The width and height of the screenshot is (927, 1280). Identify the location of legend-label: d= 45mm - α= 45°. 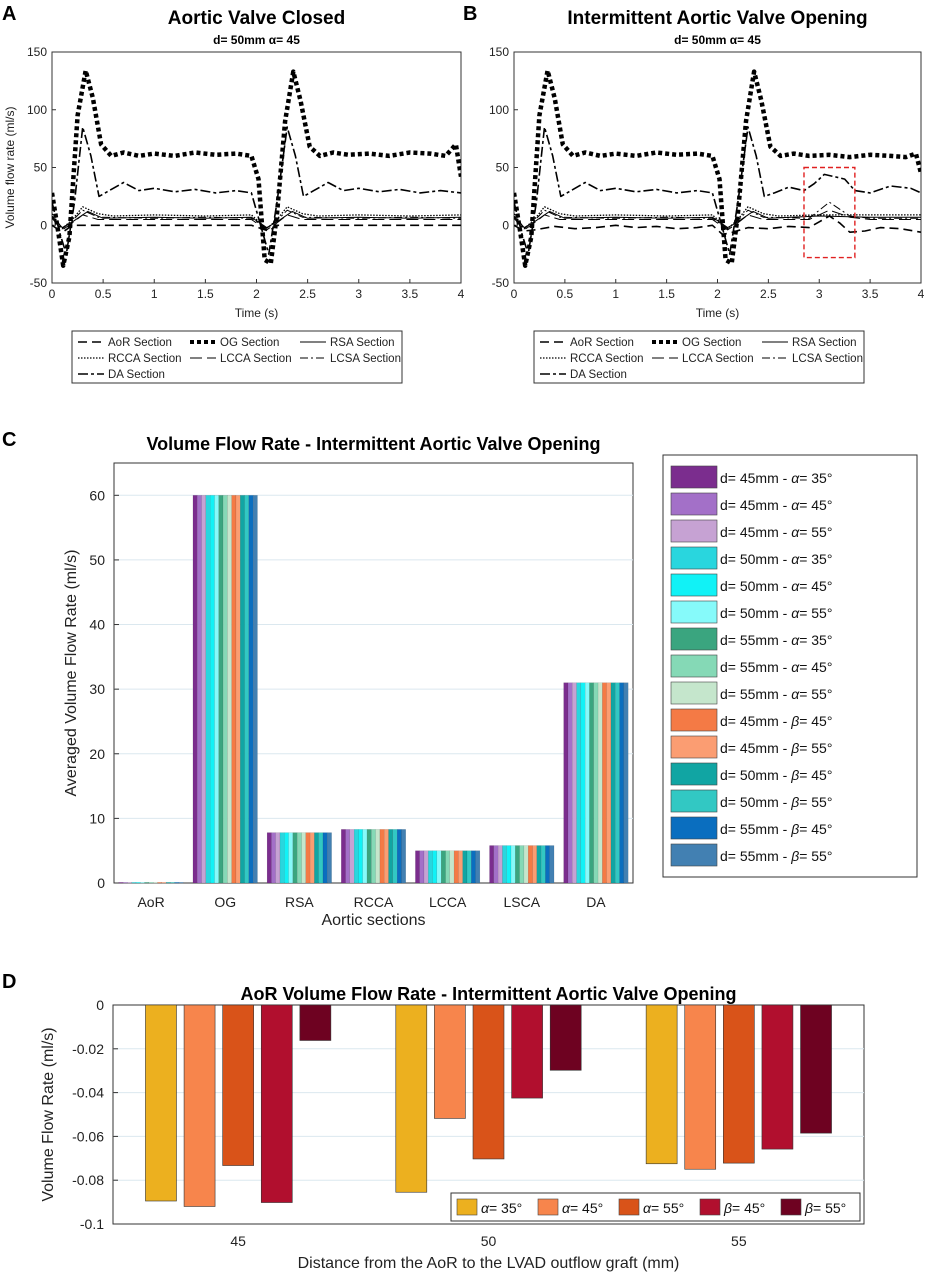
(776, 505).